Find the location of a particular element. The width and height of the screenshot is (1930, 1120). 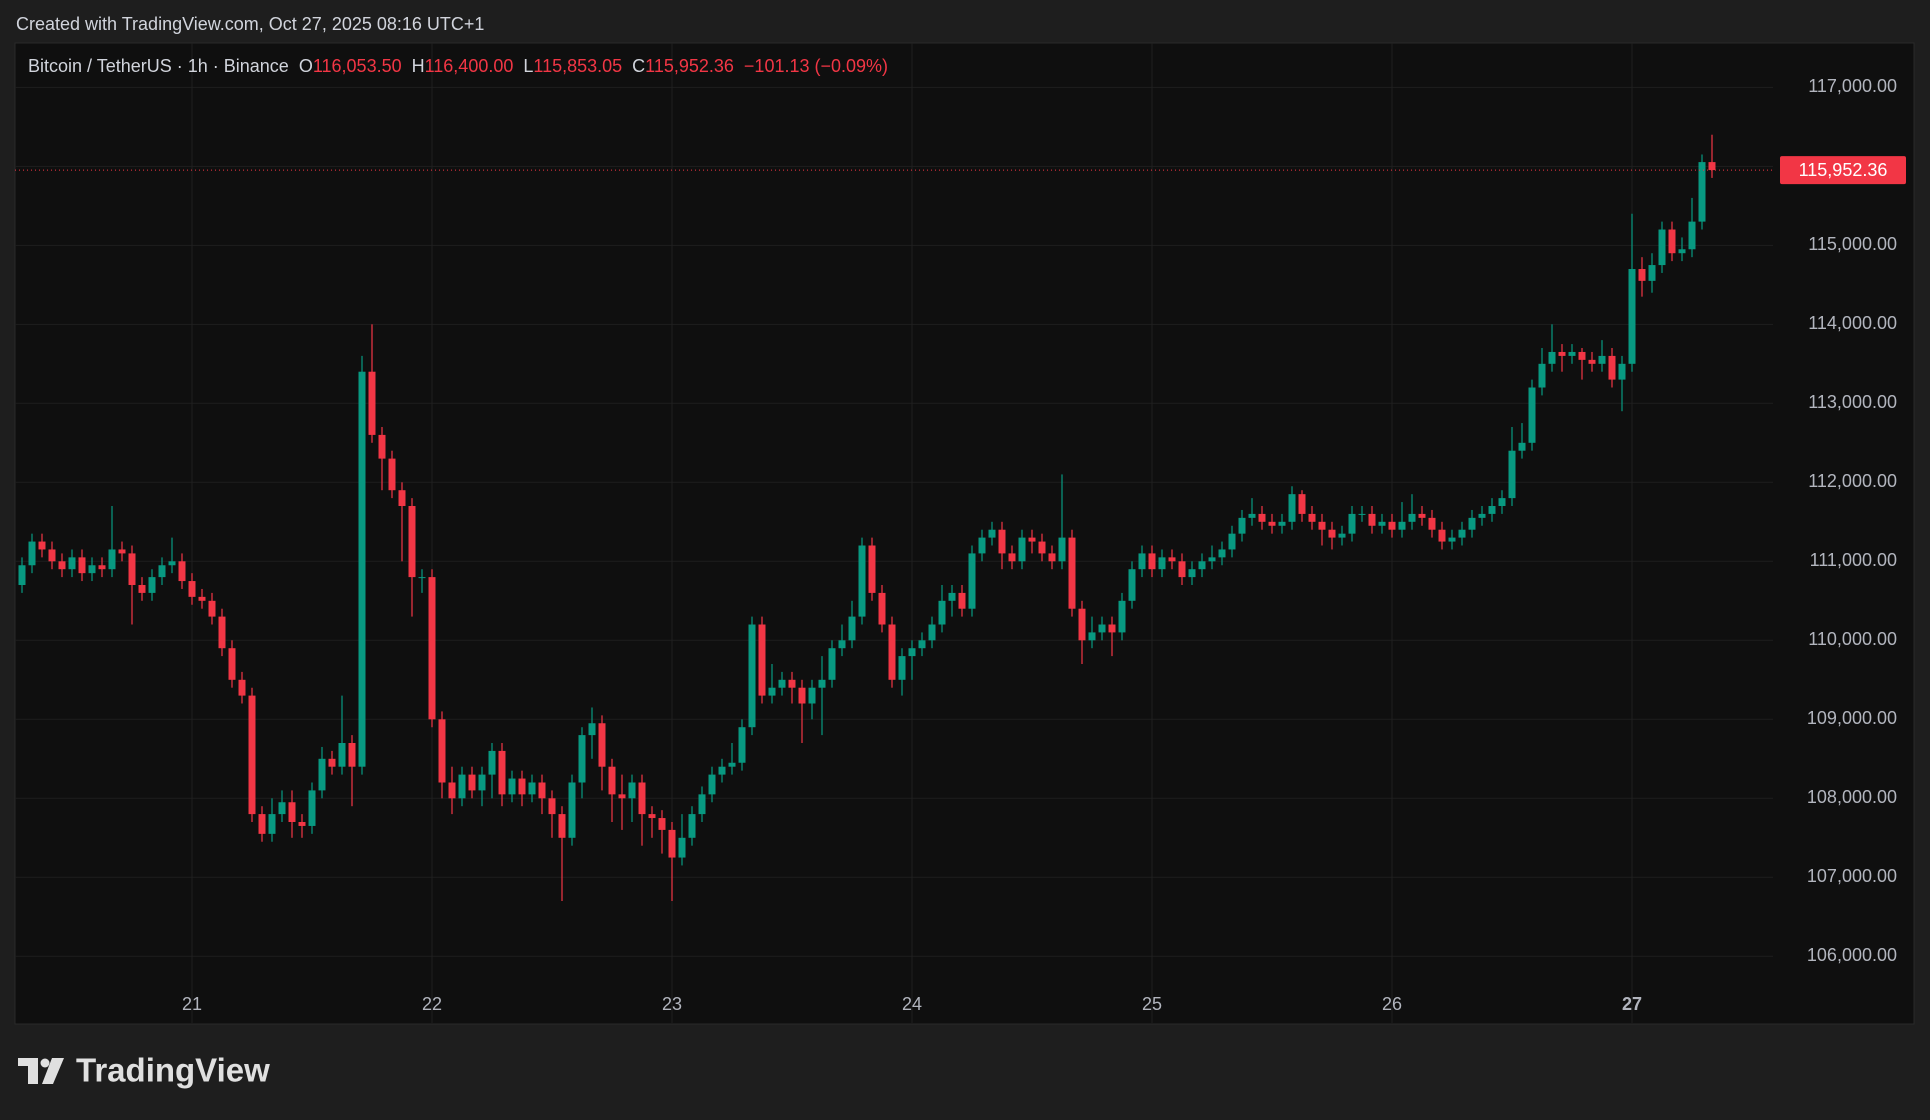

y-tick-label: 107,000.00 is located at coordinates (1852, 876).